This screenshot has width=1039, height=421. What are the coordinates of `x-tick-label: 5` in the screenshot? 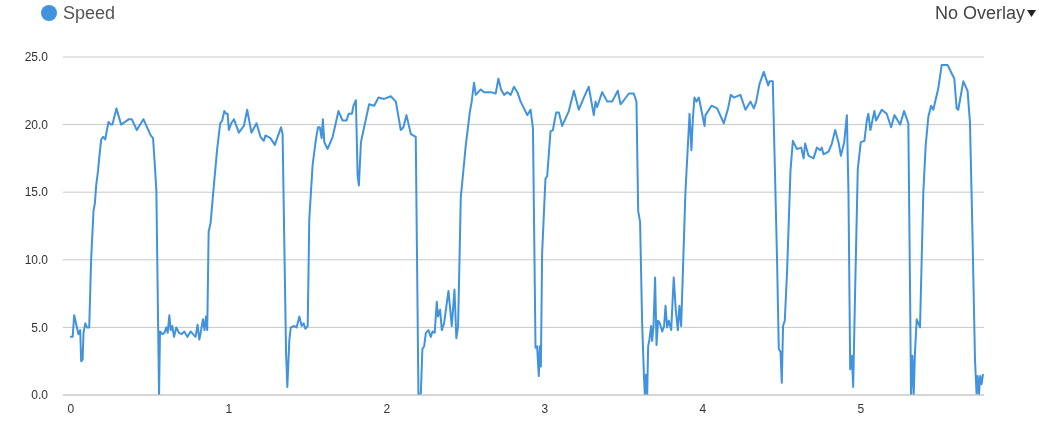 It's located at (861, 408).